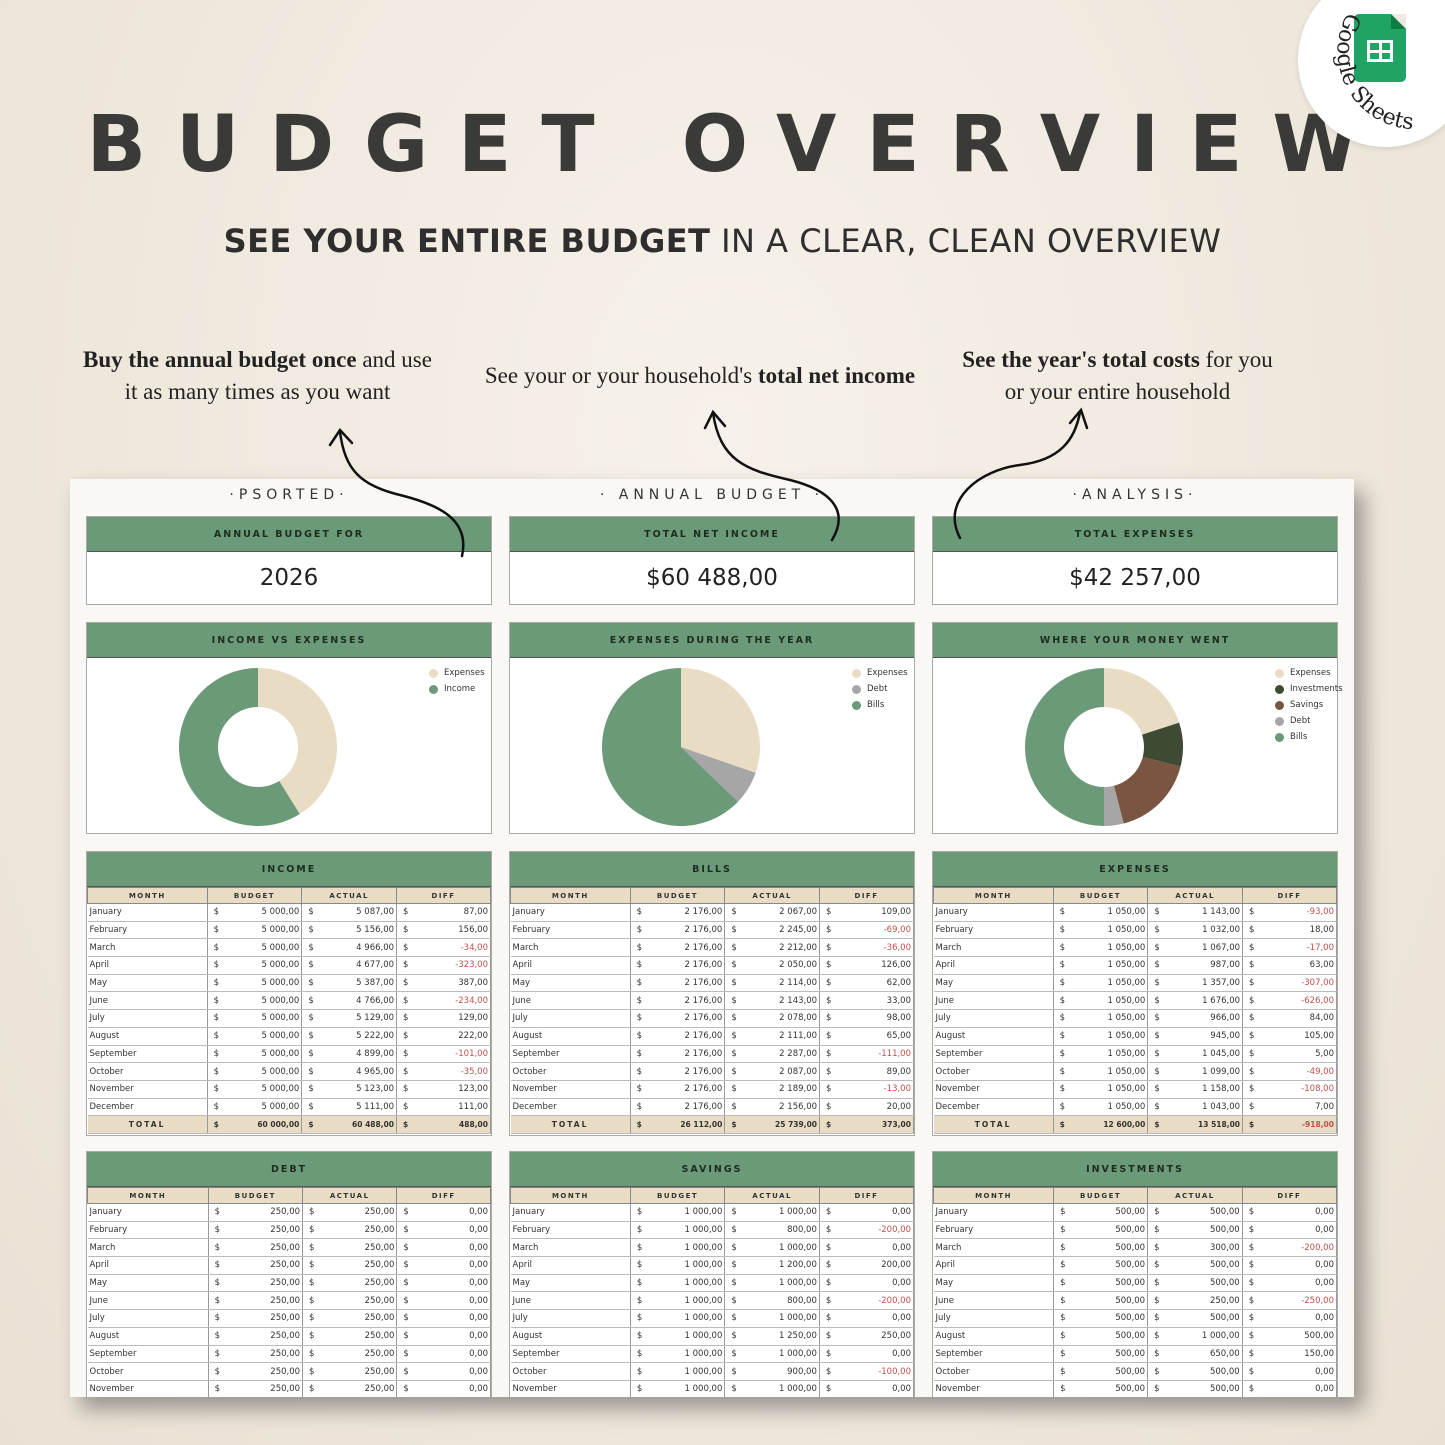  Describe the element at coordinates (1135, 1169) in the screenshot. I see `table-title: INVESTMENTS` at that location.